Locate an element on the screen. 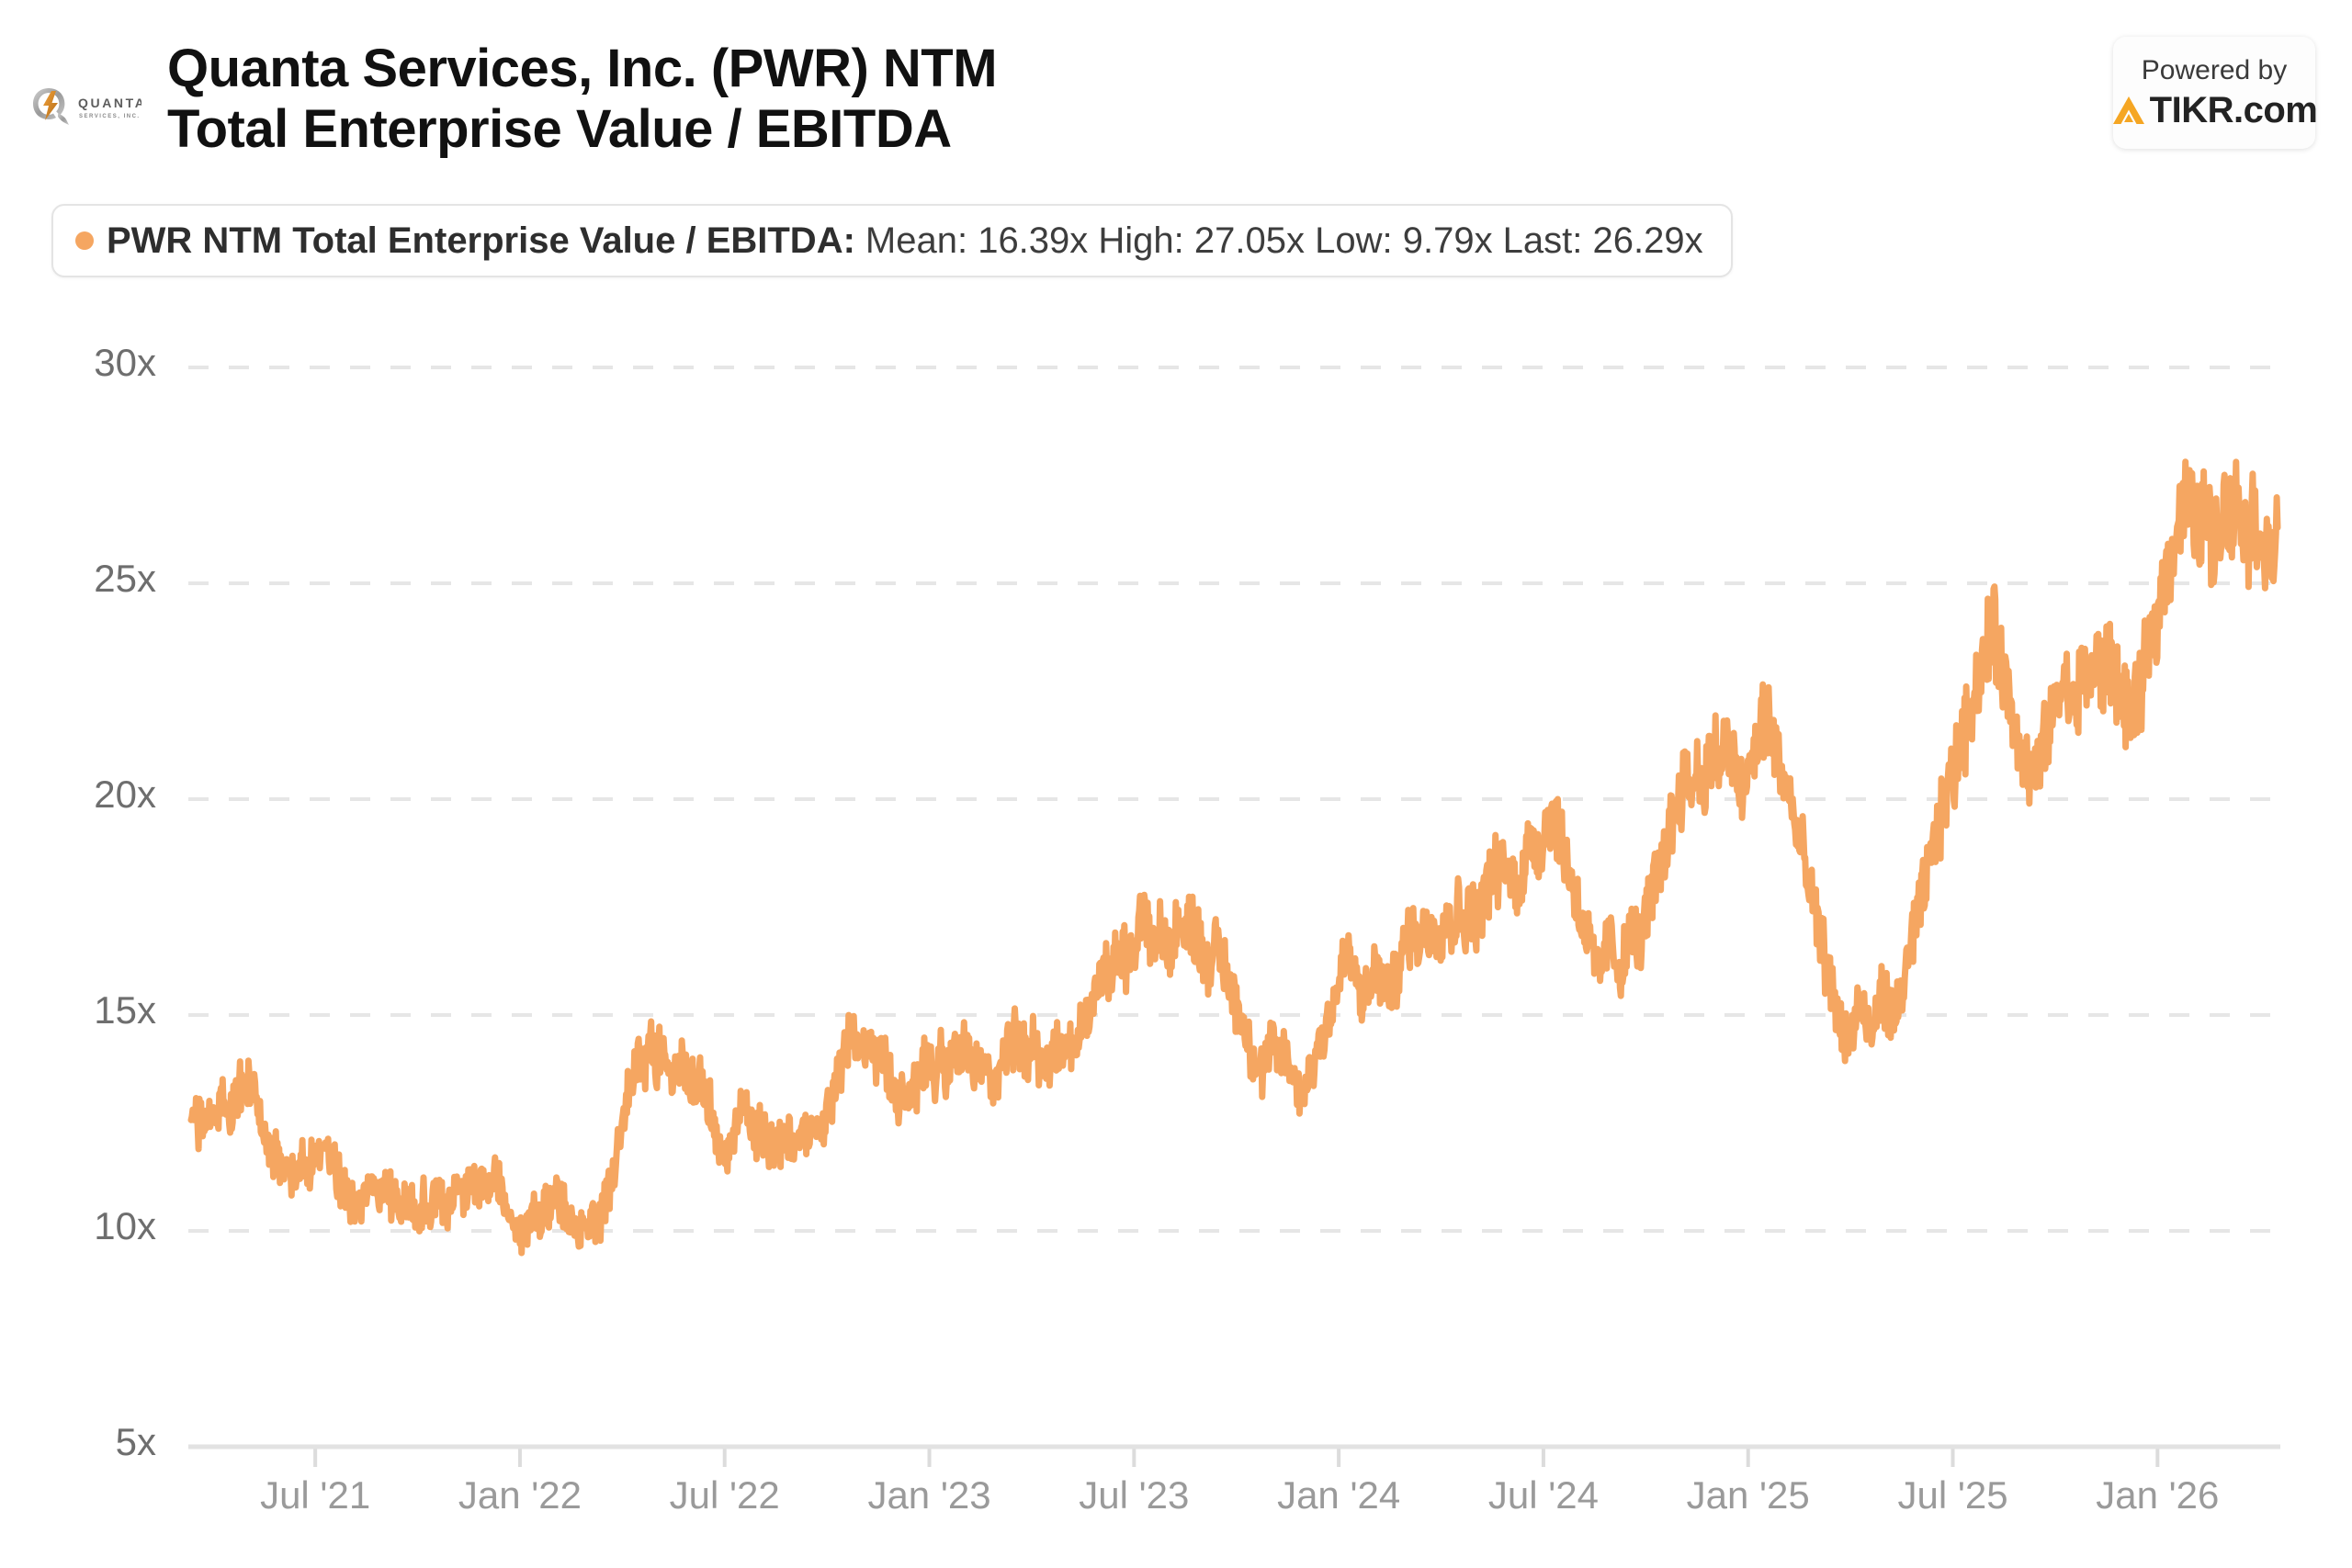 Image resolution: width=2352 pixels, height=1568 pixels. x-axis-tick-label: Jul '24 is located at coordinates (1543, 1495).